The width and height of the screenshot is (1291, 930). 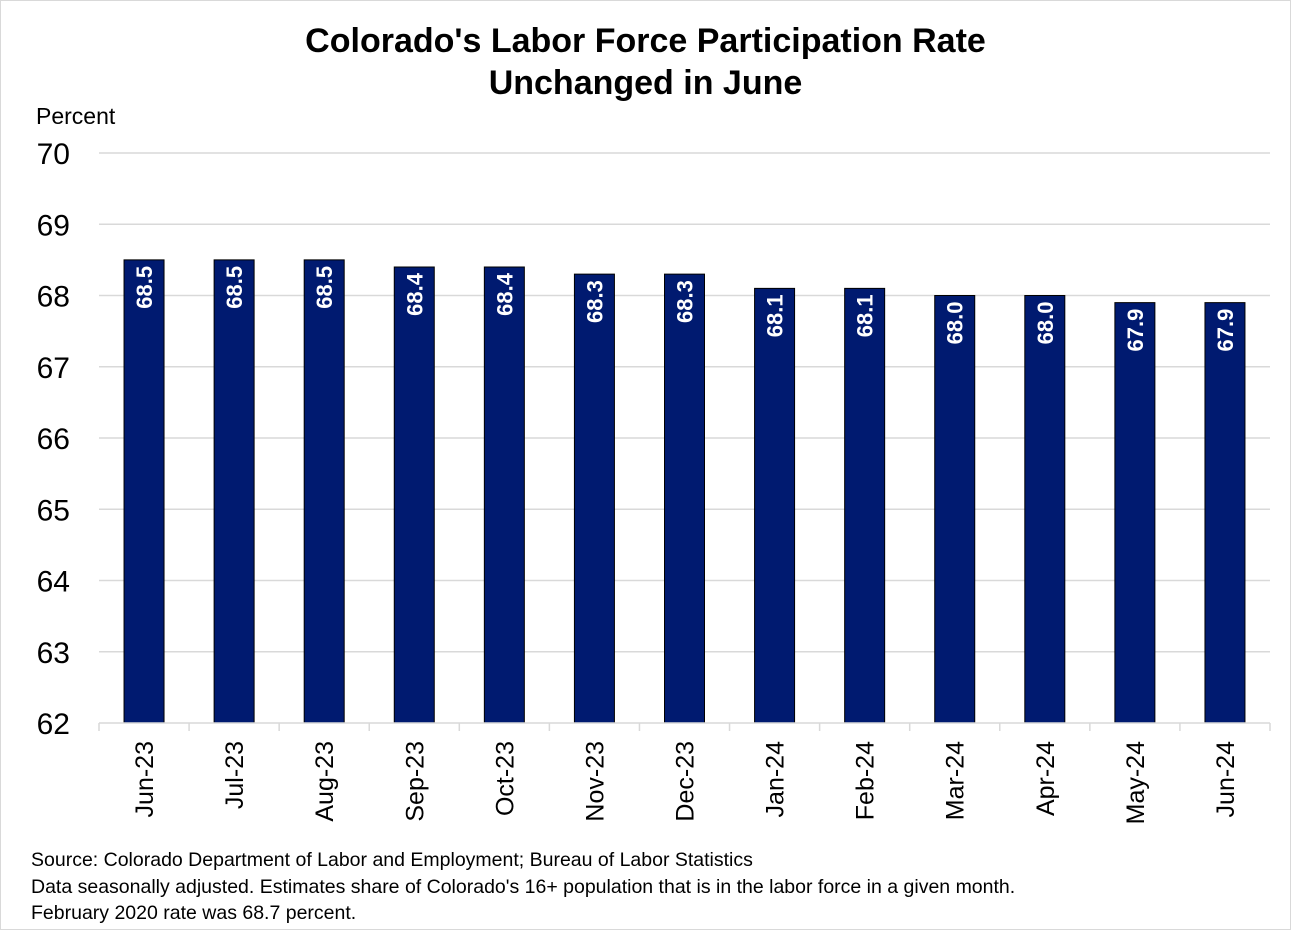 I want to click on x-tick-label: Nov-23, so click(x=595, y=781).